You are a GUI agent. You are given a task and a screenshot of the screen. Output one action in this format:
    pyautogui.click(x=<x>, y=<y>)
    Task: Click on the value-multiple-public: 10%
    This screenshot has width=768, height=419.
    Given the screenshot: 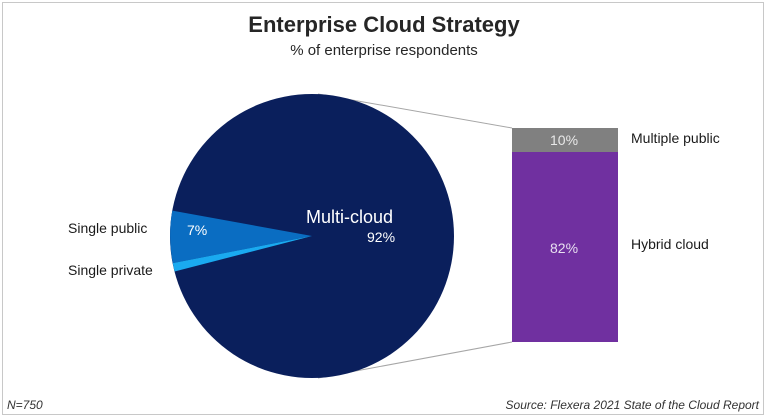 What is the action you would take?
    pyautogui.click(x=564, y=140)
    